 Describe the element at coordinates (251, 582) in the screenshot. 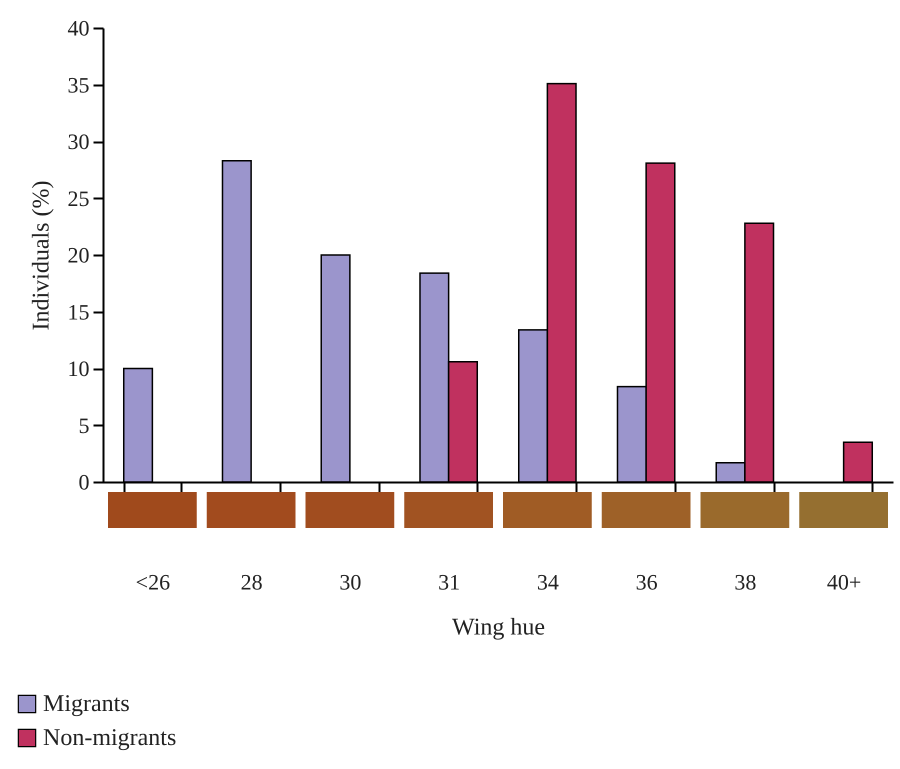

I see `x-tick-label: 28` at that location.